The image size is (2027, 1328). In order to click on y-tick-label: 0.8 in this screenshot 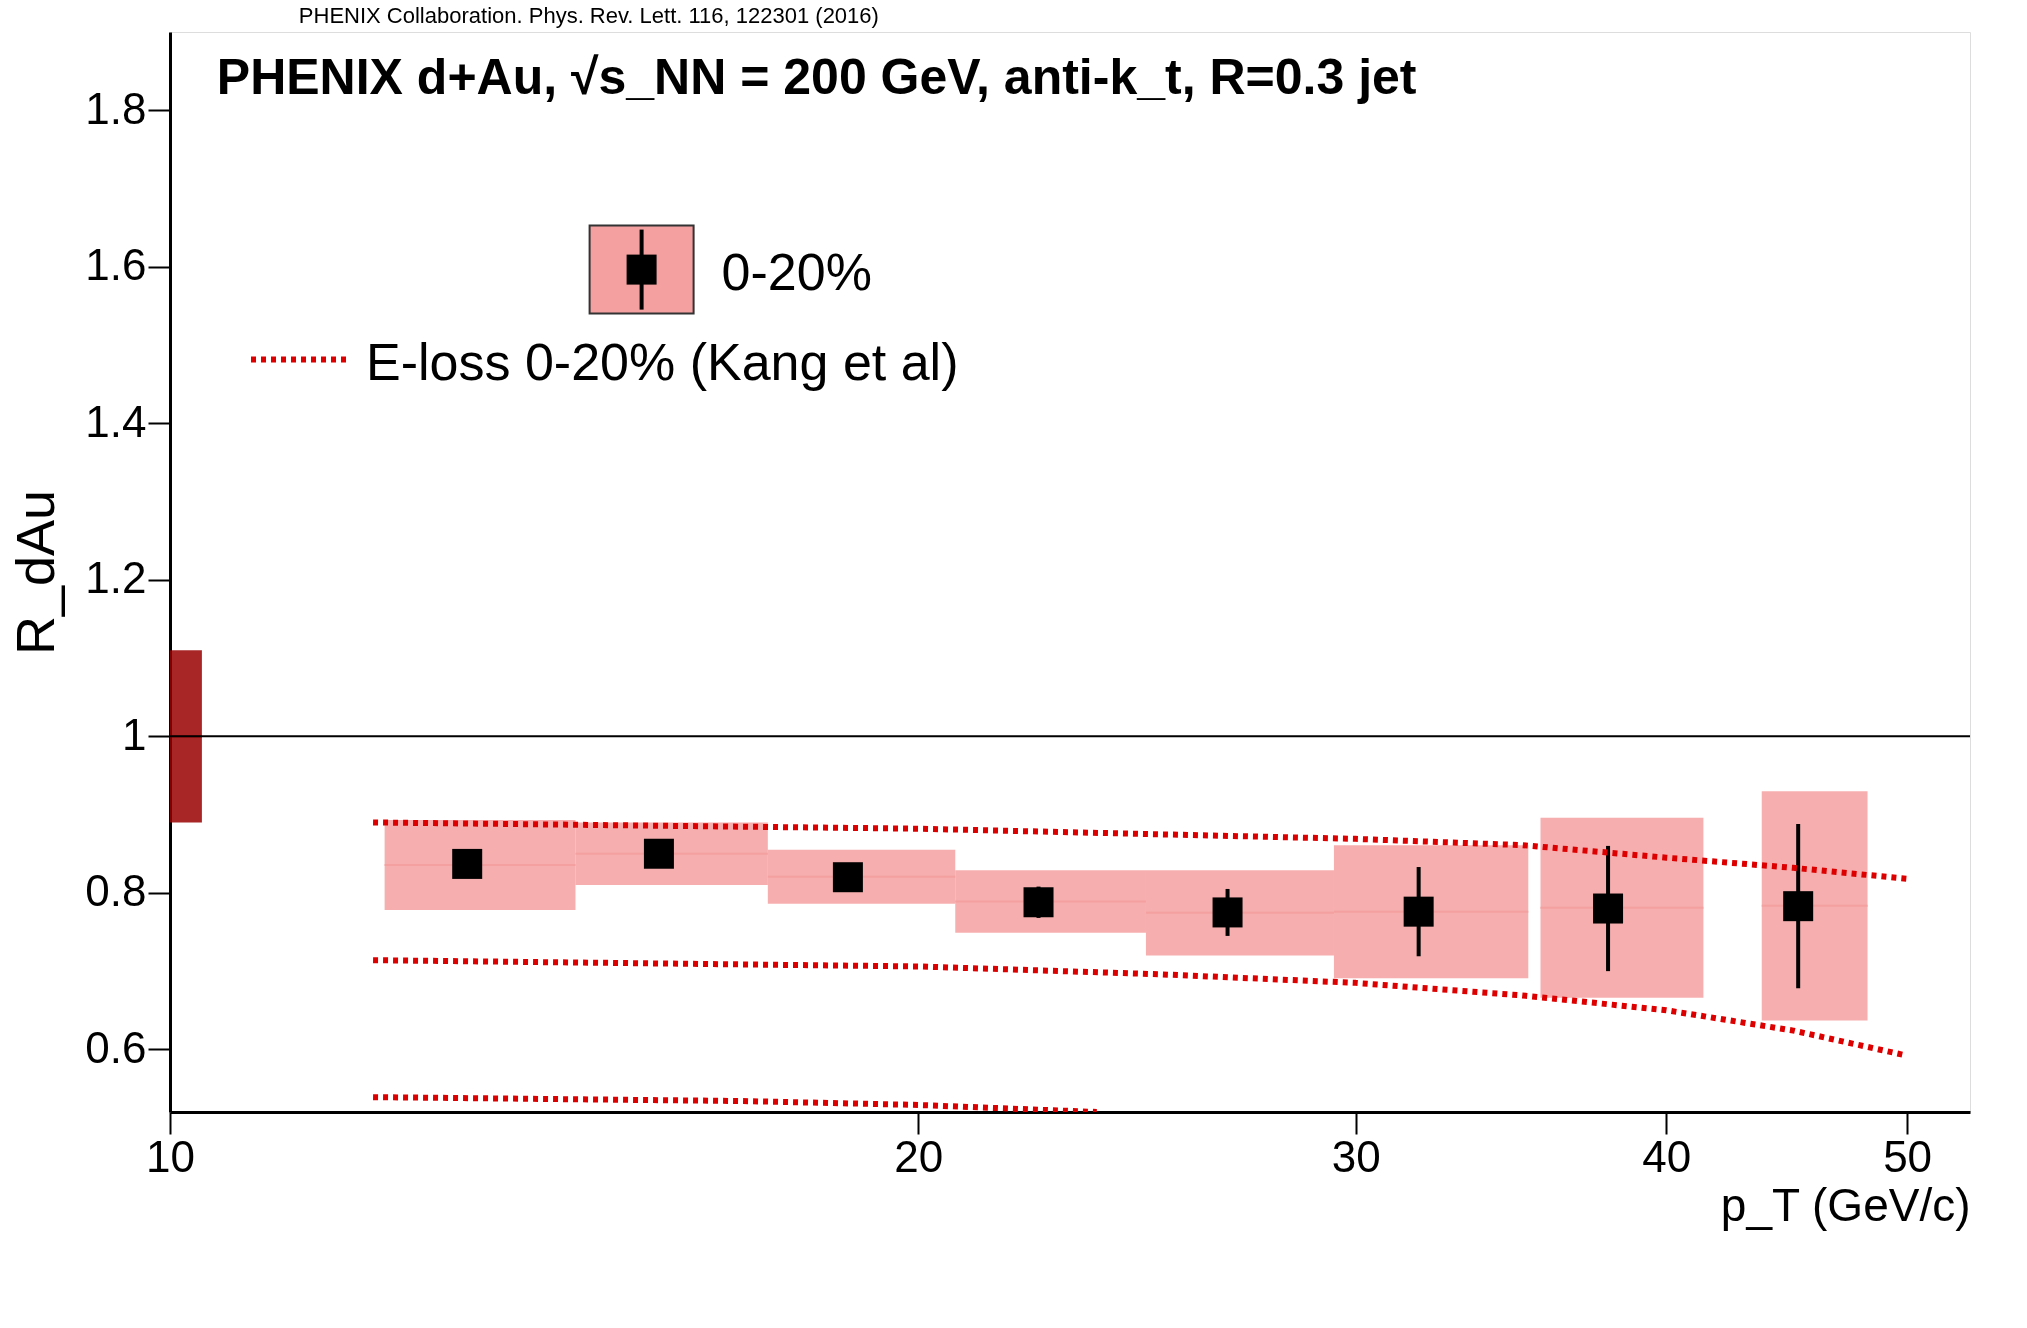, I will do `click(116, 891)`.